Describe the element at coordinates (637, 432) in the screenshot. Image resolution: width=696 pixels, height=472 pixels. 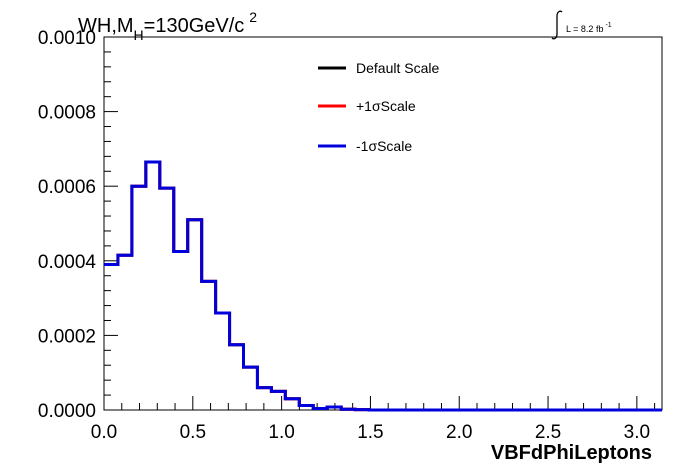
I see `x-tick-label: 3.0` at that location.